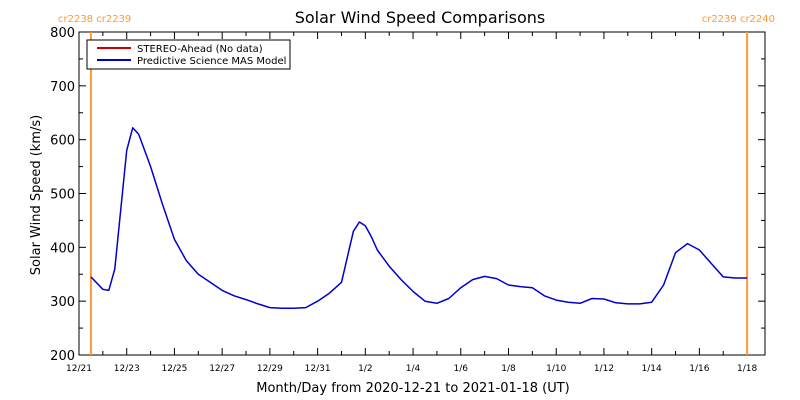  Describe the element at coordinates (94, 19) in the screenshot. I see `carrington-marker-label: cr2238 cr2239` at that location.